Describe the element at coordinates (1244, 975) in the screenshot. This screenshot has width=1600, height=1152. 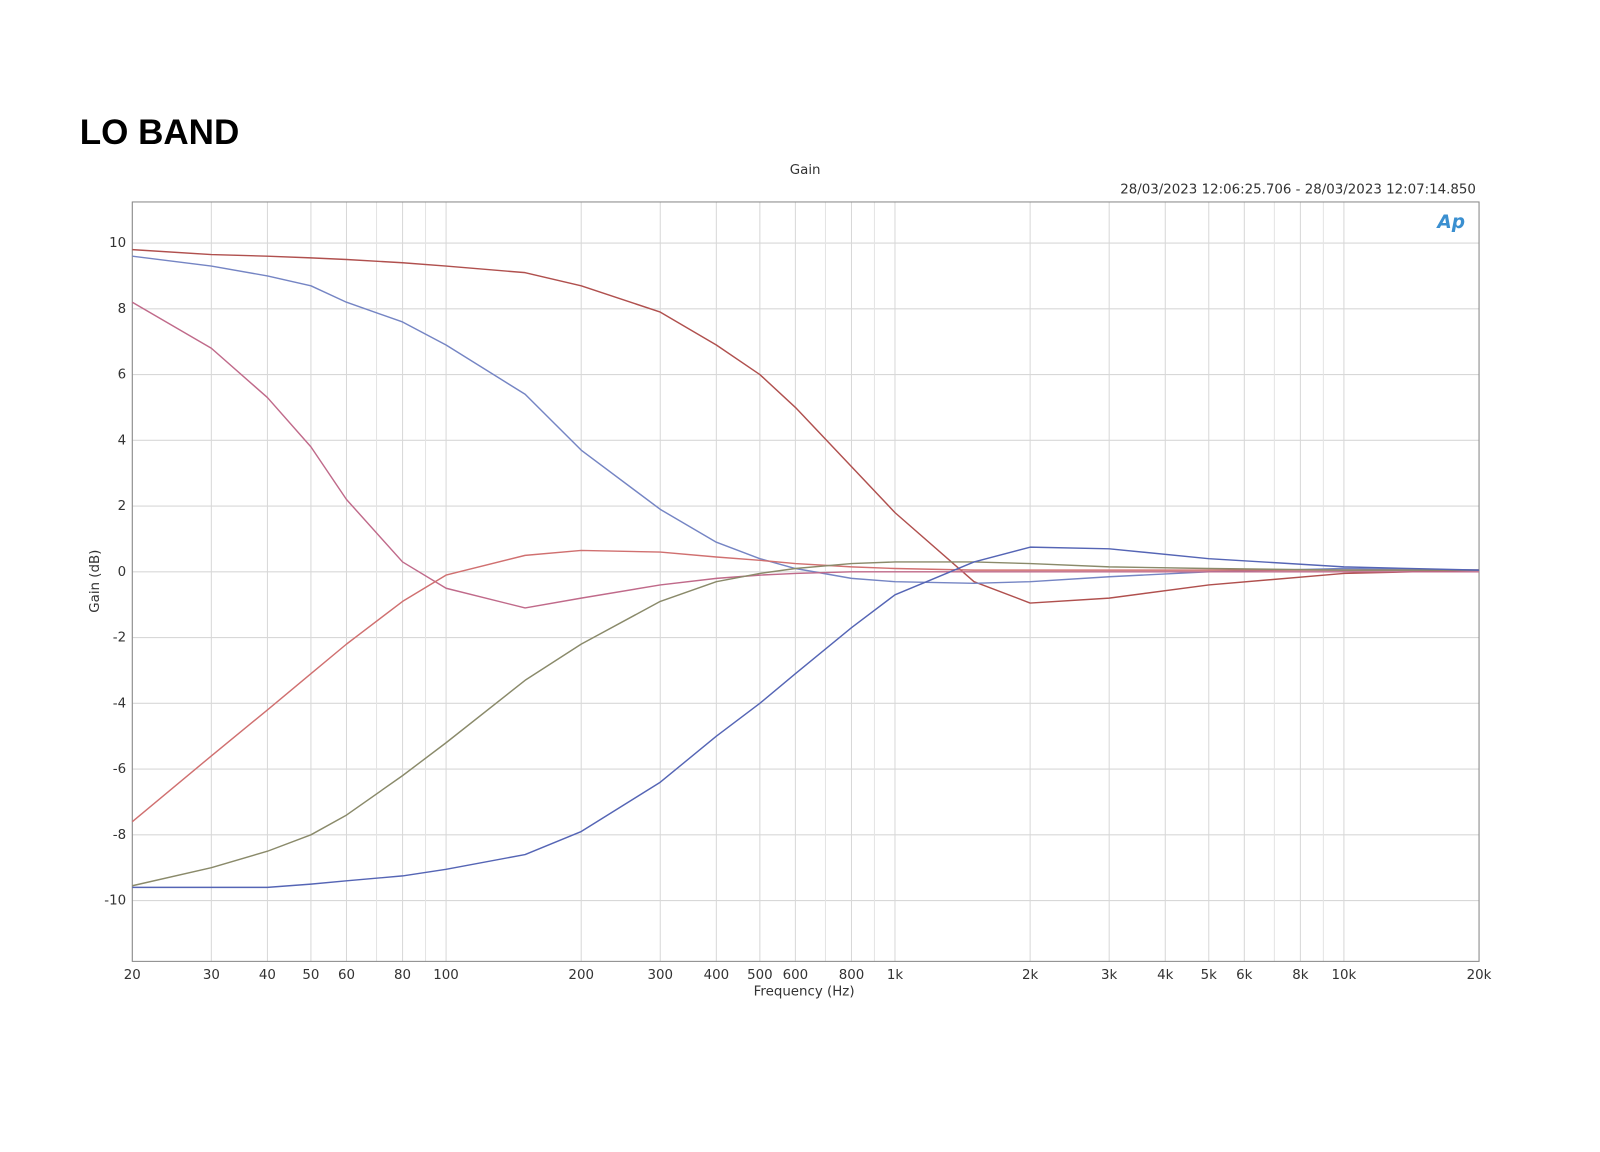
I see `x-tick-label: 6k` at that location.